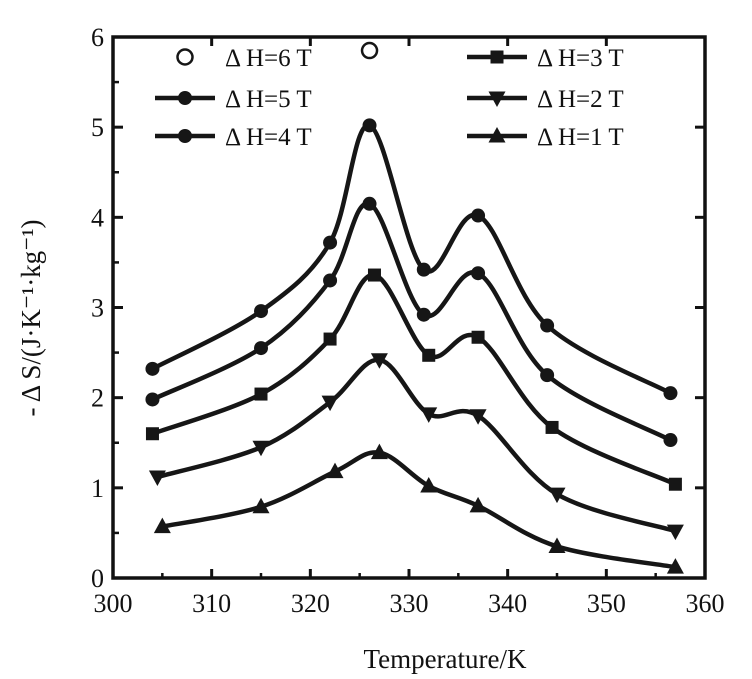 Image resolution: width=752 pixels, height=679 pixels. What do you see at coordinates (97, 127) in the screenshot?
I see `y-tick-label: 5` at bounding box center [97, 127].